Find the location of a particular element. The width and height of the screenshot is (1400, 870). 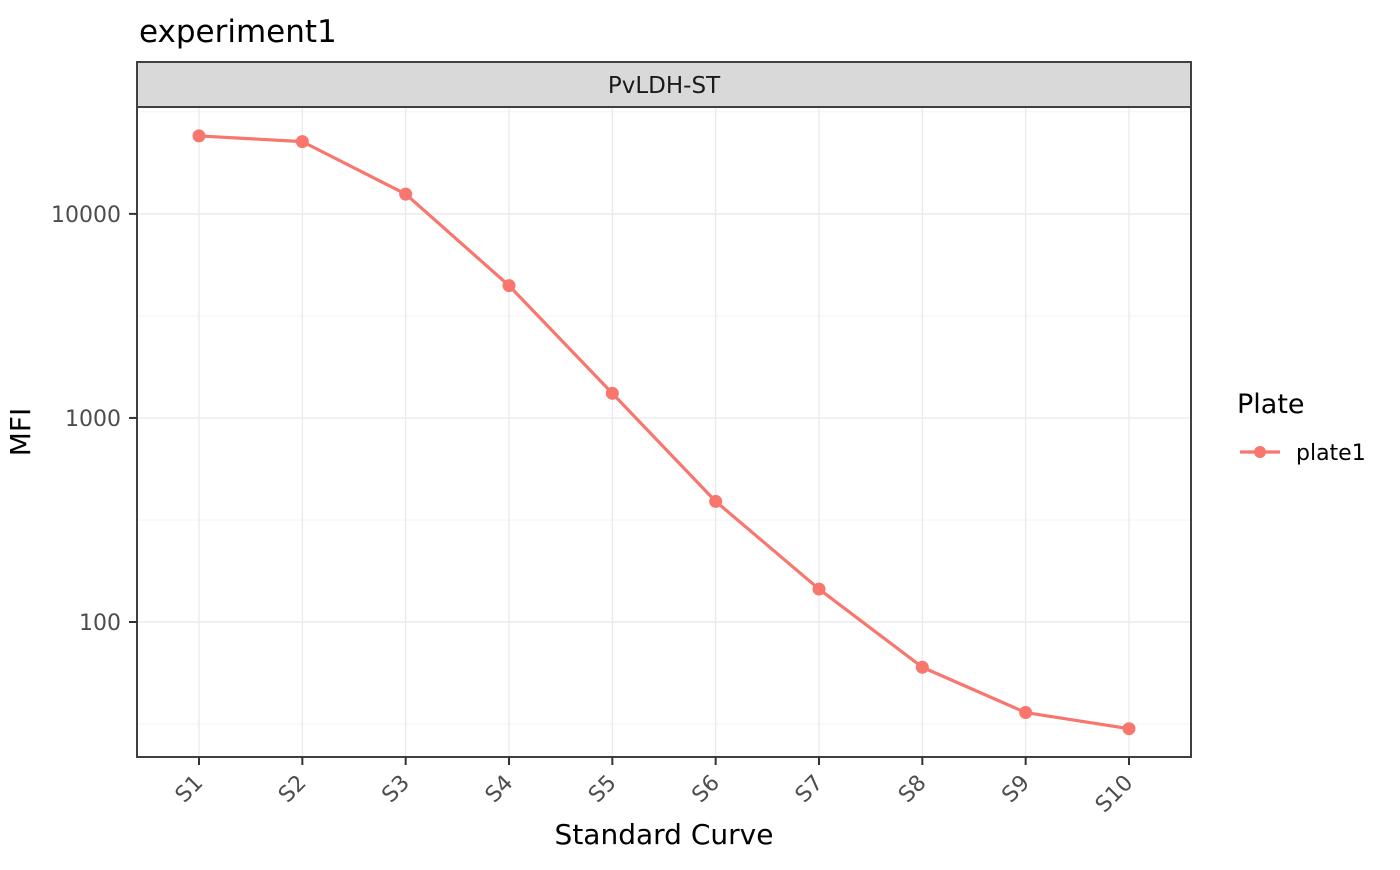

x-tick-label: S10 is located at coordinates (1114, 794).